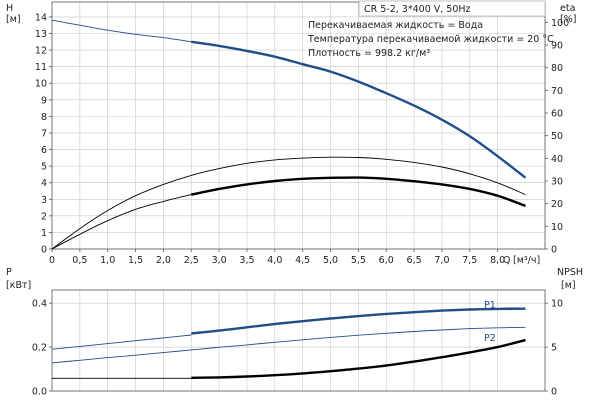 Image resolution: width=600 pixels, height=400 pixels. I want to click on right-tick-label: 90, so click(557, 46).